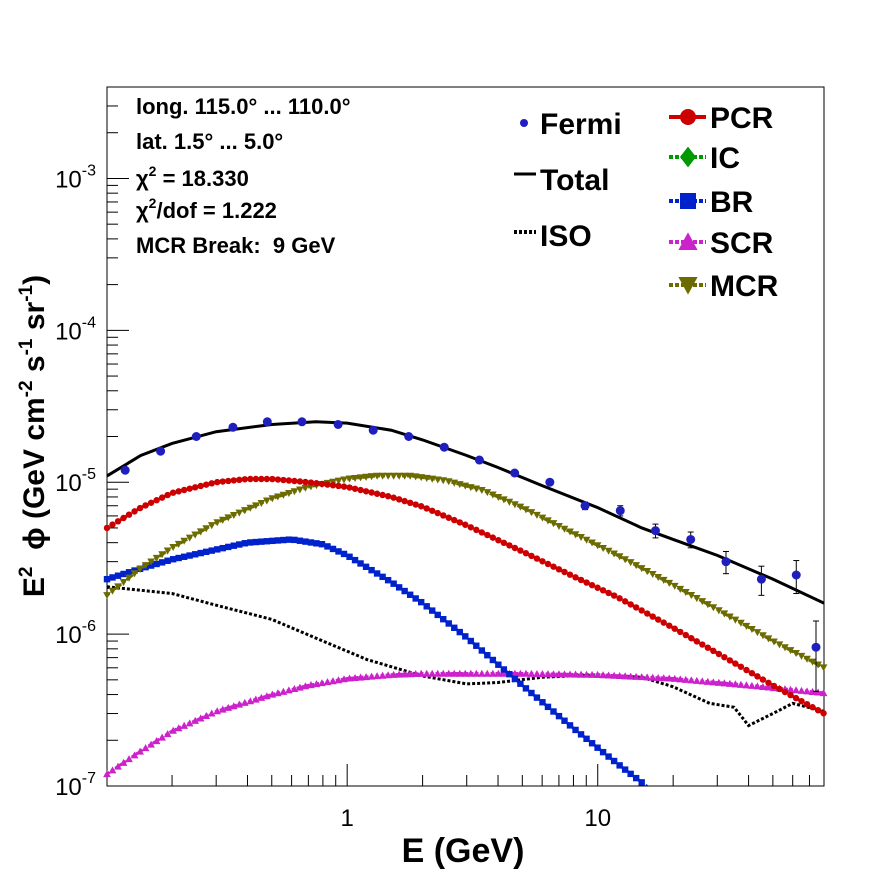 This screenshot has width=896, height=872. I want to click on legend-label: ISO, so click(566, 236).